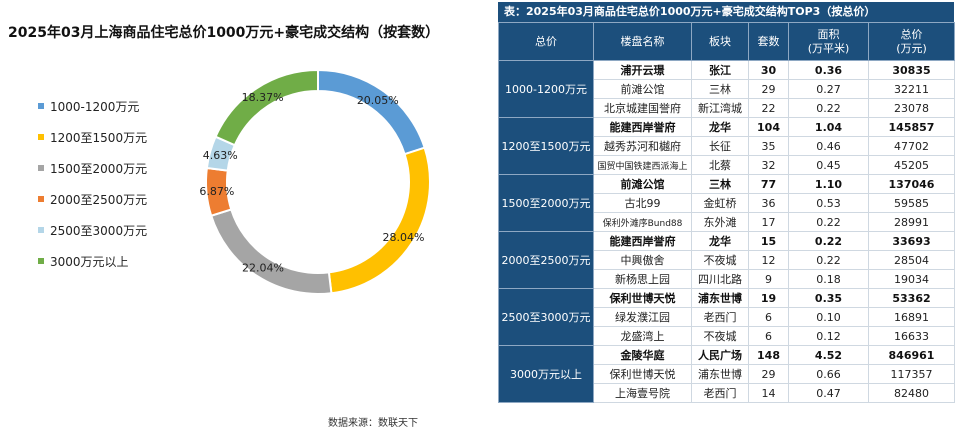 The image size is (960, 439). I want to click on legend-label: 1500至2000万元, so click(99, 168).